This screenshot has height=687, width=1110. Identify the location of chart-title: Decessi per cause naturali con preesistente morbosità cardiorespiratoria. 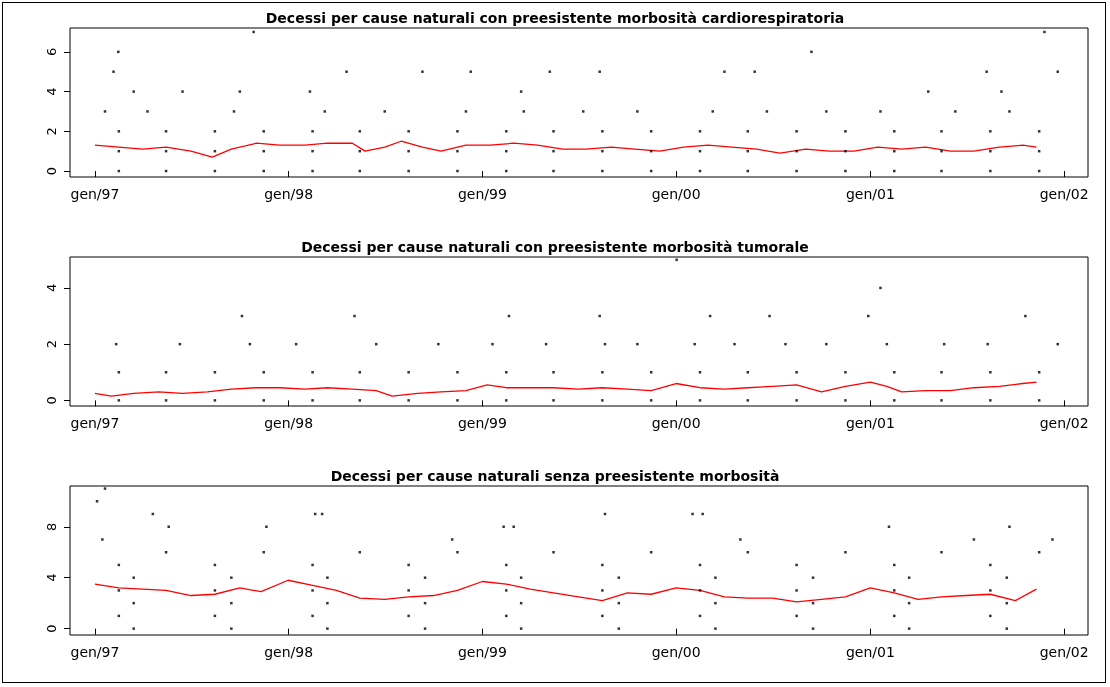
(555, 18).